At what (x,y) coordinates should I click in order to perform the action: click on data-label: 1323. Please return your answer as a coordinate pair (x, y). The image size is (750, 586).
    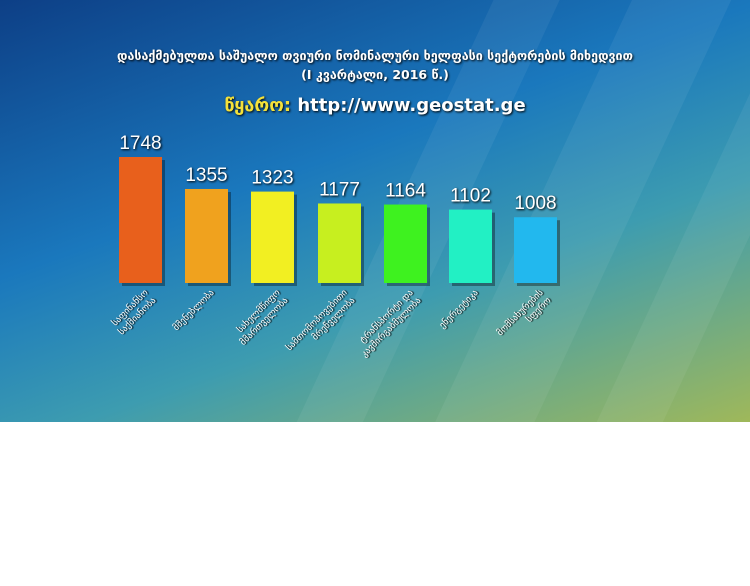
    Looking at the image, I should click on (272, 178).